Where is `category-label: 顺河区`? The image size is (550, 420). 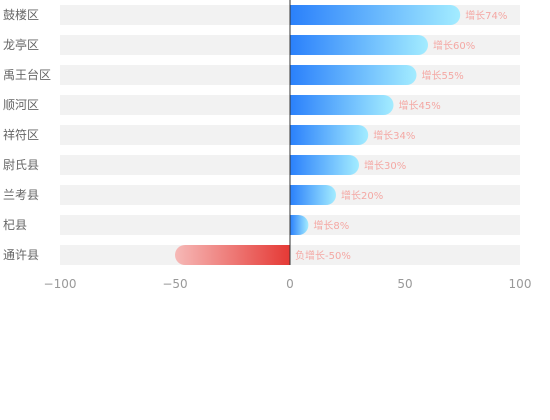
category-label: 顺河区 is located at coordinates (21, 105).